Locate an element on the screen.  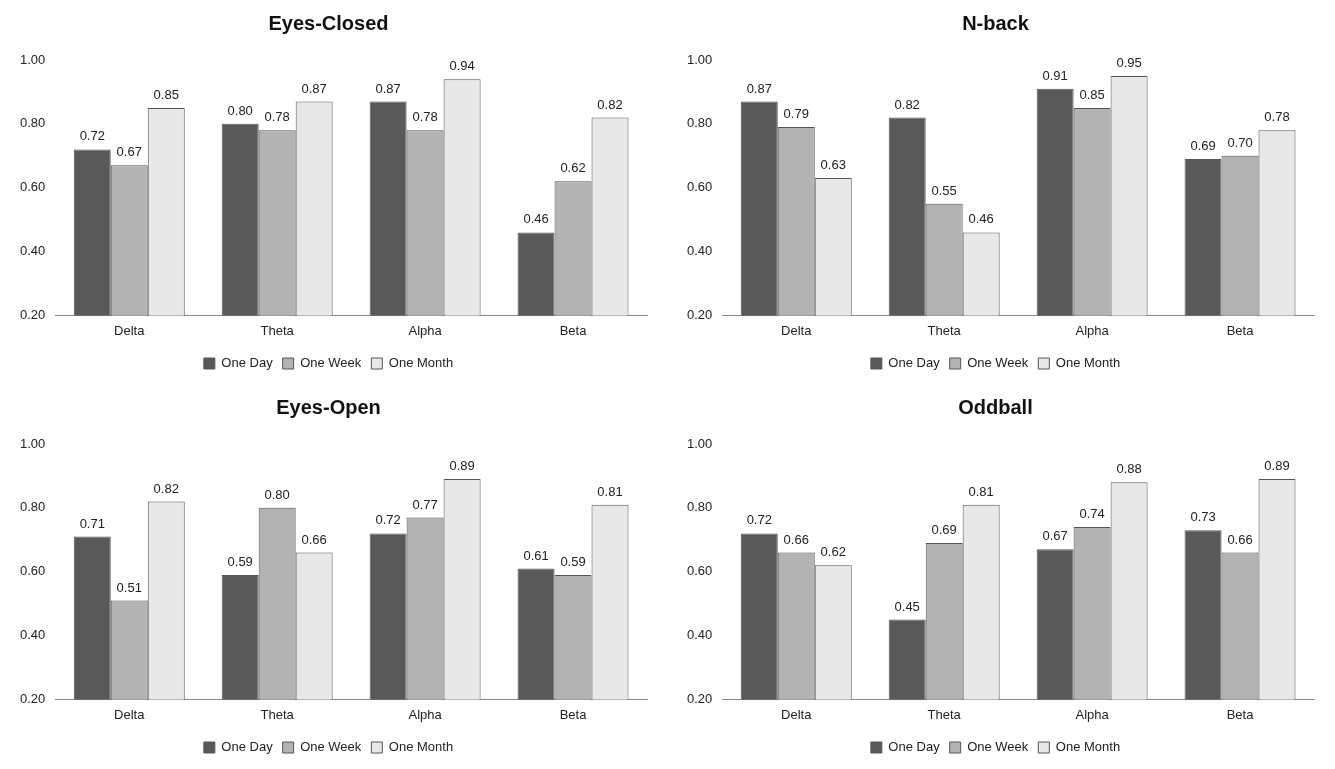
chart-title: Eyes-Open is located at coordinates (328, 406).